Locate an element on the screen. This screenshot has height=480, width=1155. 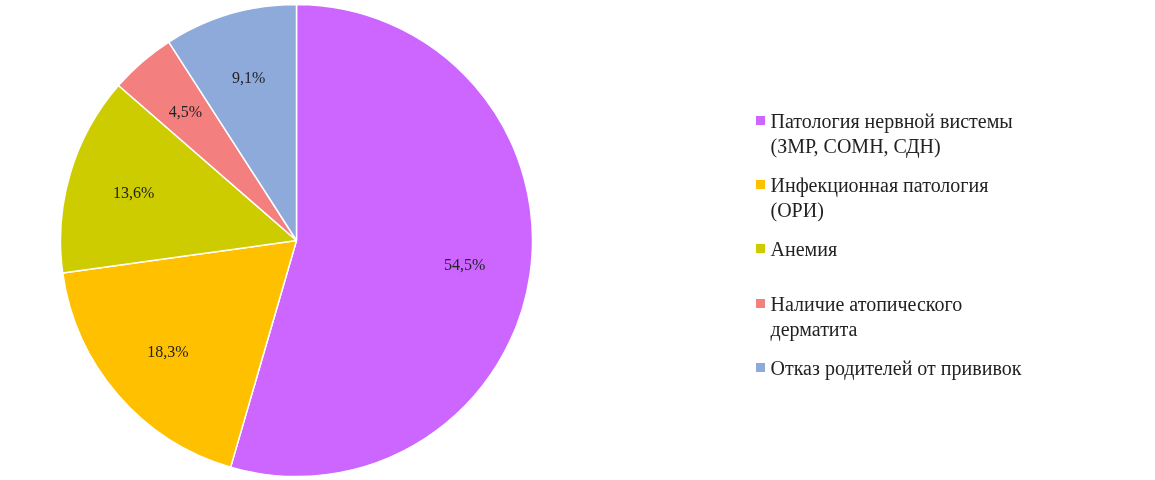
data-label: 9,1% is located at coordinates (248, 77).